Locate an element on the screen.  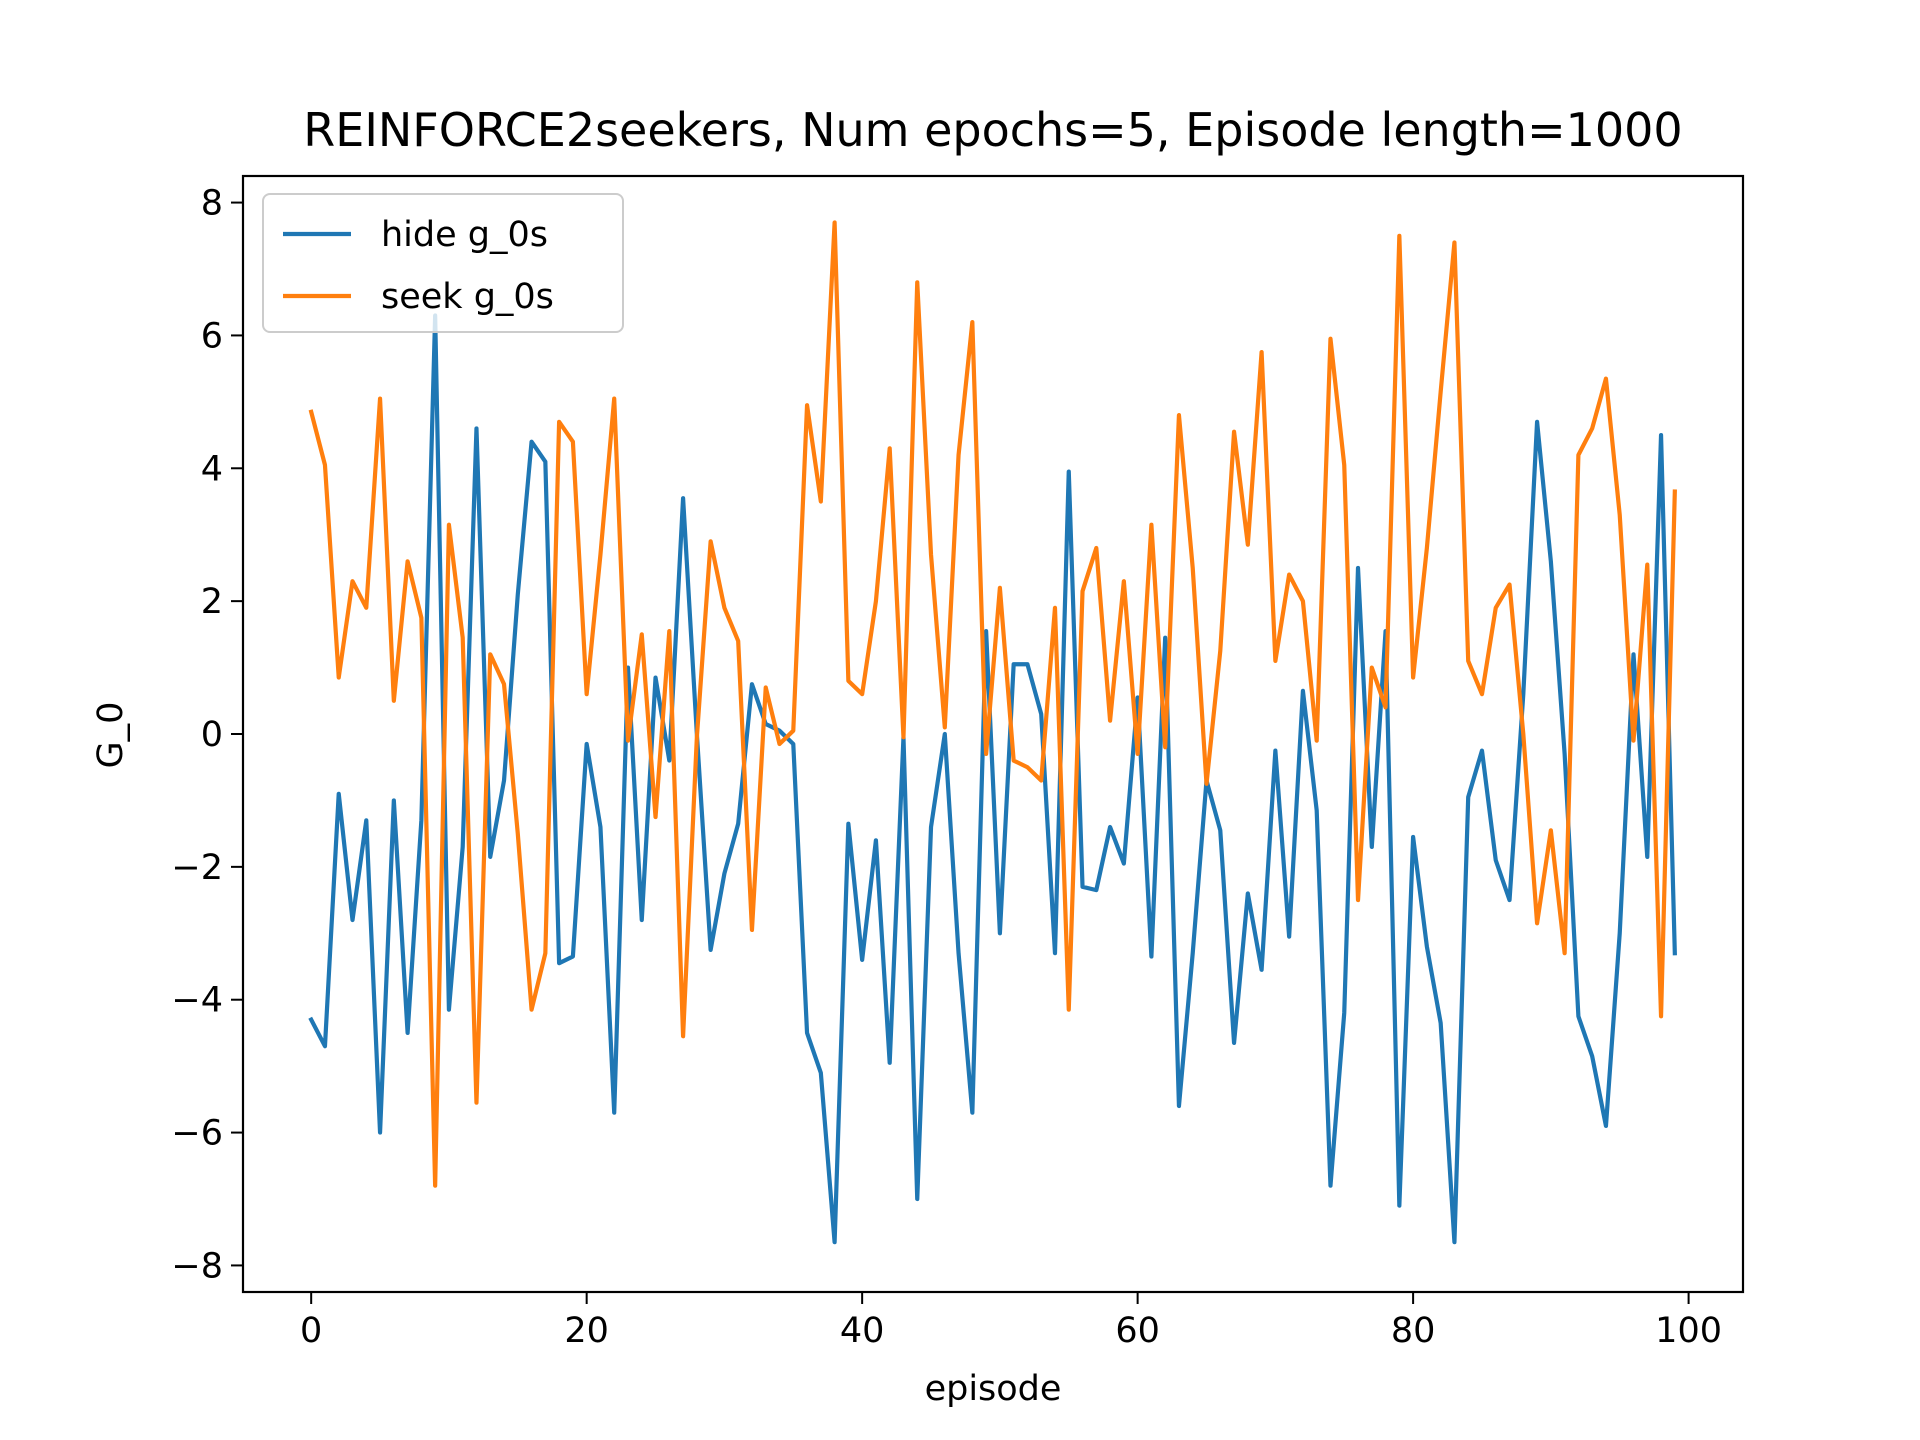
y-tick-label: 8 is located at coordinates (212, 204).